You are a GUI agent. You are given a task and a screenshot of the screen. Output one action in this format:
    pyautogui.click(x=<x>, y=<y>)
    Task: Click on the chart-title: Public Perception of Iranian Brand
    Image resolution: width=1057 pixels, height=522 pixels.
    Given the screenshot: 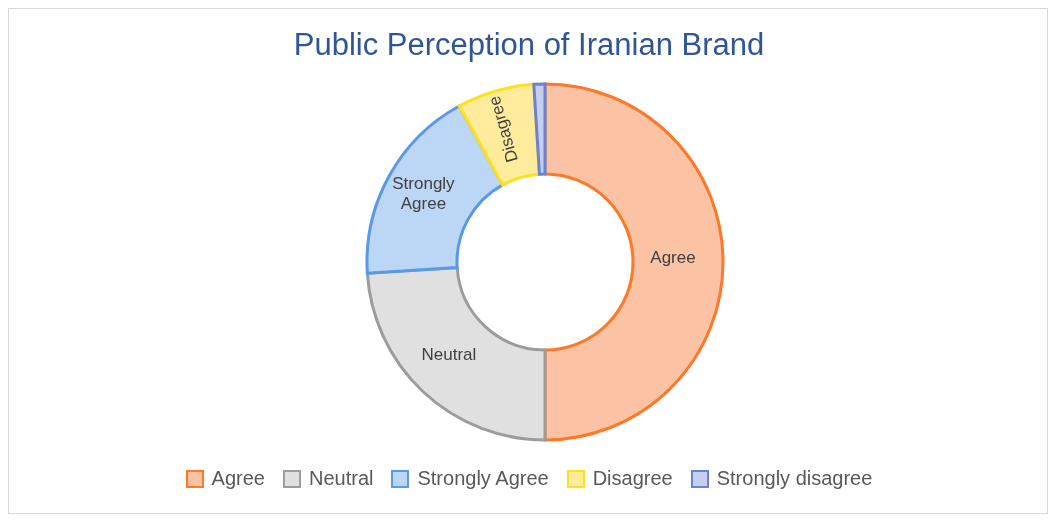 What is the action you would take?
    pyautogui.click(x=529, y=45)
    